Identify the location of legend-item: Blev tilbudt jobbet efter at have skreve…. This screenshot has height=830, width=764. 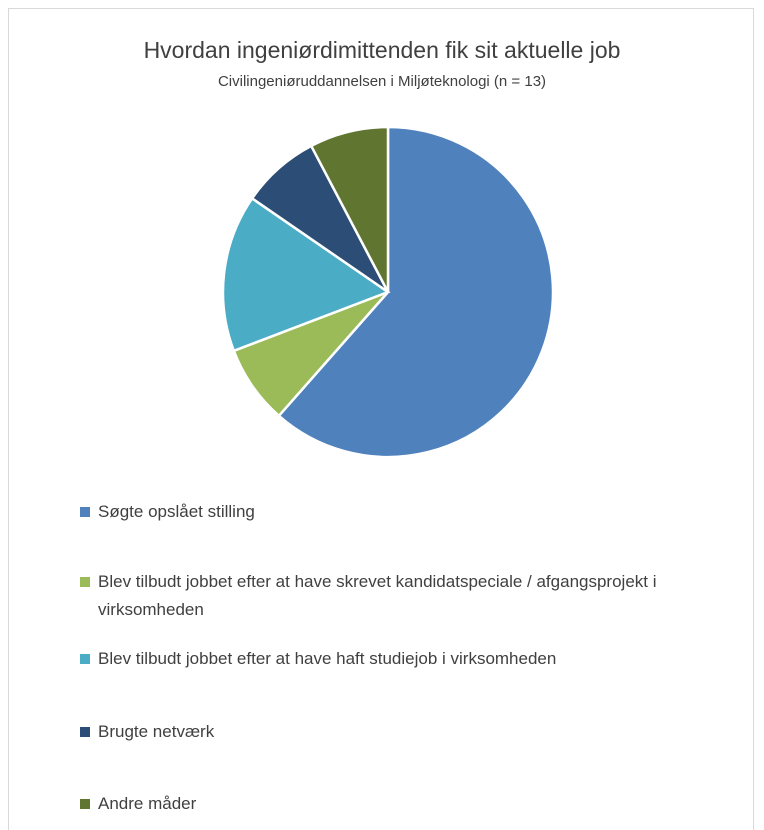
(404, 596).